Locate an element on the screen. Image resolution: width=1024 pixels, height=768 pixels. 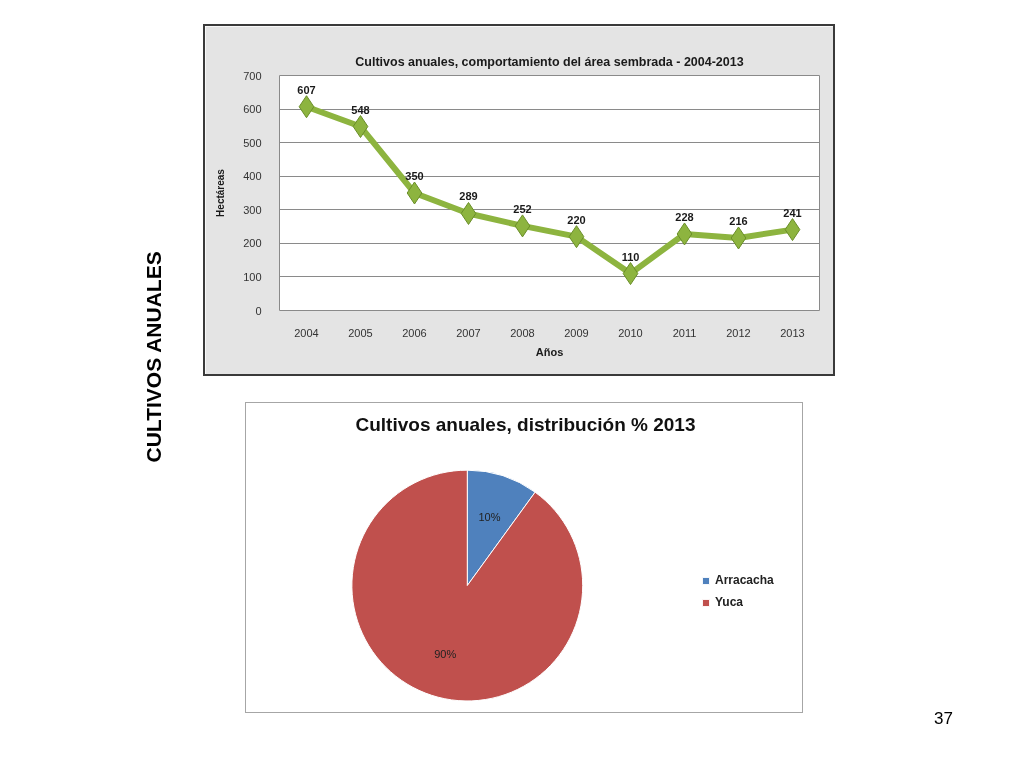
x-tick-label: 2010 is located at coordinates (630, 332).